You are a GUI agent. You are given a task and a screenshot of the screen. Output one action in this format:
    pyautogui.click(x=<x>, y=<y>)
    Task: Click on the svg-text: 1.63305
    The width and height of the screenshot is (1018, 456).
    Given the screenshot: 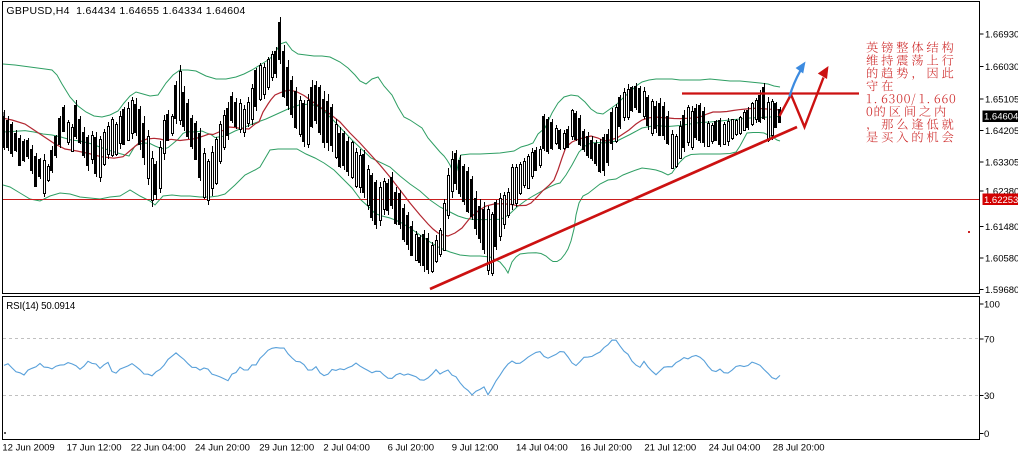 What is the action you would take?
    pyautogui.click(x=1001, y=163)
    